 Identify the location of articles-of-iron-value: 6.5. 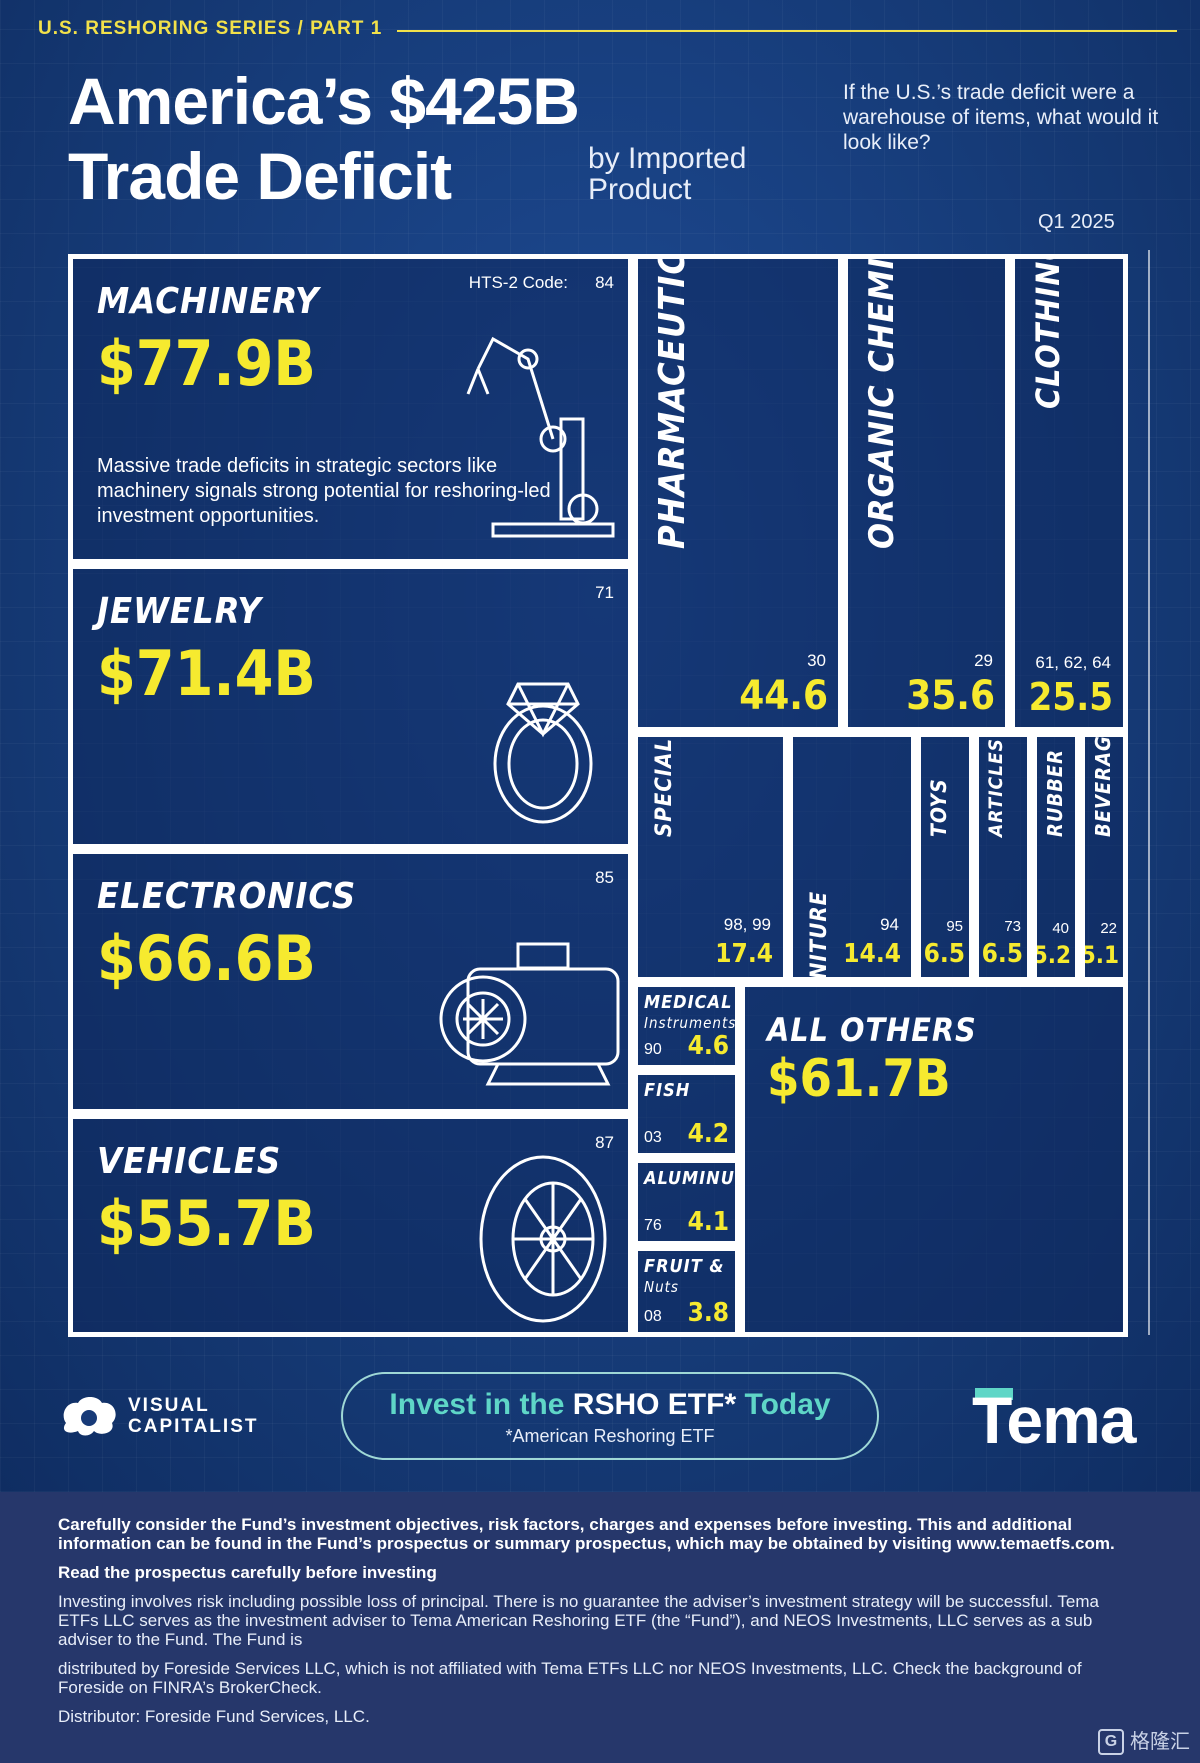
(1002, 954).